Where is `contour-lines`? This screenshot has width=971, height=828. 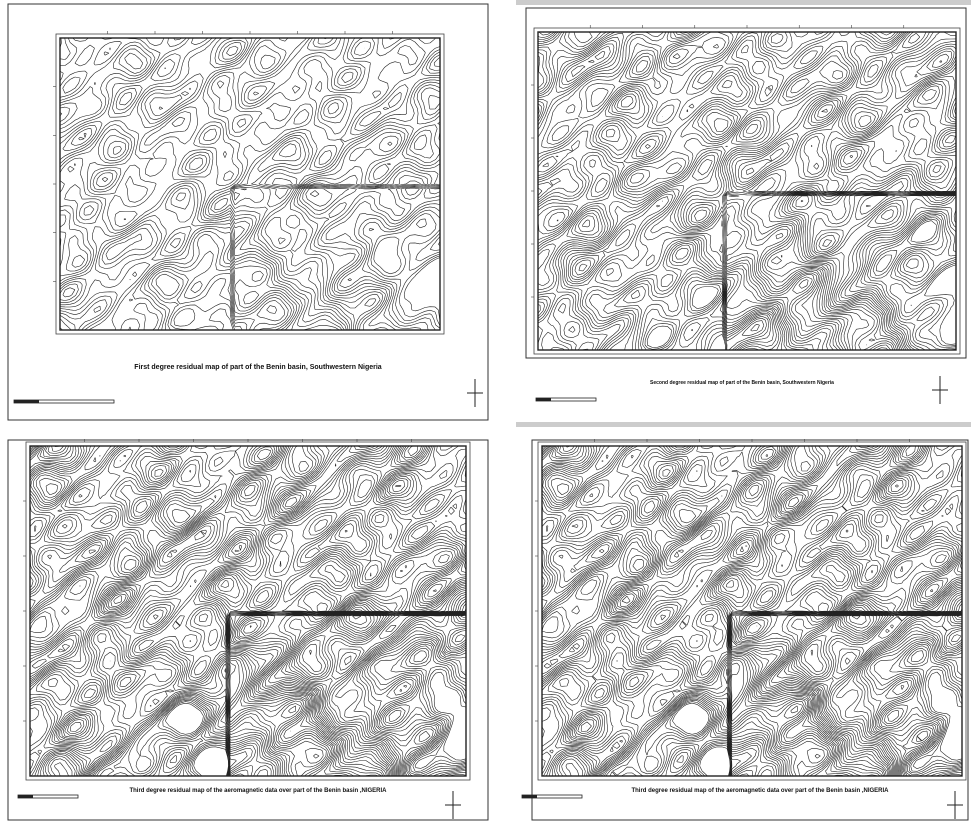 contour-lines is located at coordinates (250, 184).